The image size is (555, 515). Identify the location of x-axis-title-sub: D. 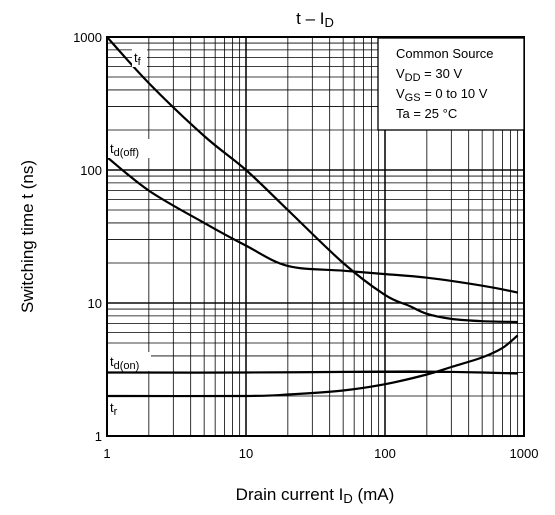
(347, 498).